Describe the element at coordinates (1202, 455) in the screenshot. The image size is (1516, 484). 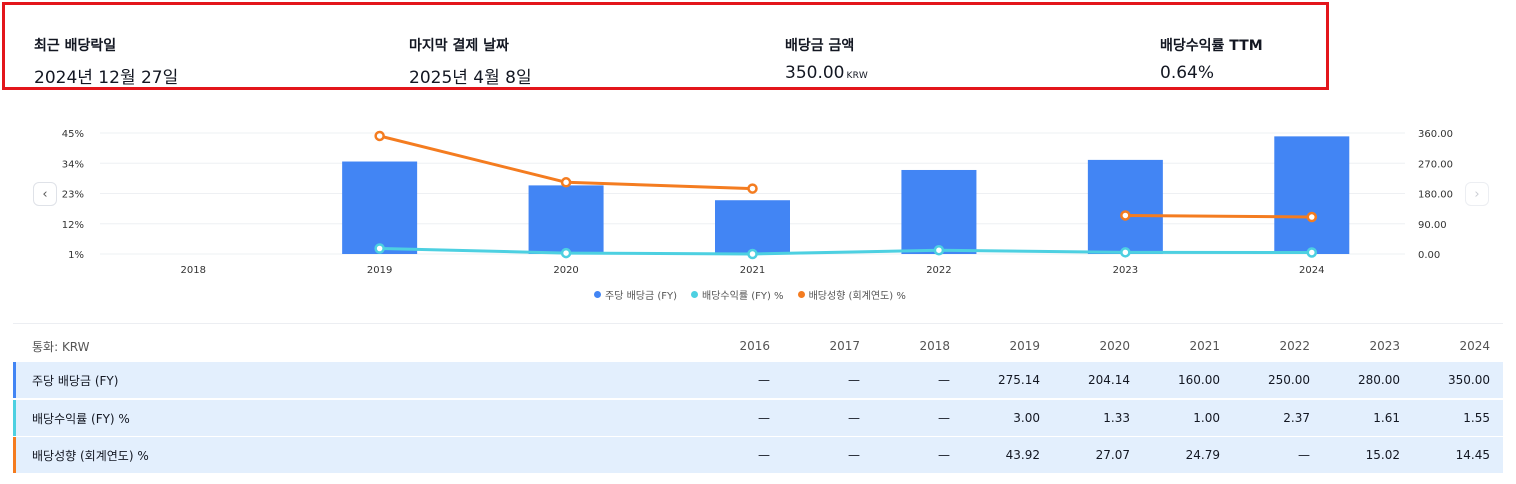
I see `table-cell: 24.79` at that location.